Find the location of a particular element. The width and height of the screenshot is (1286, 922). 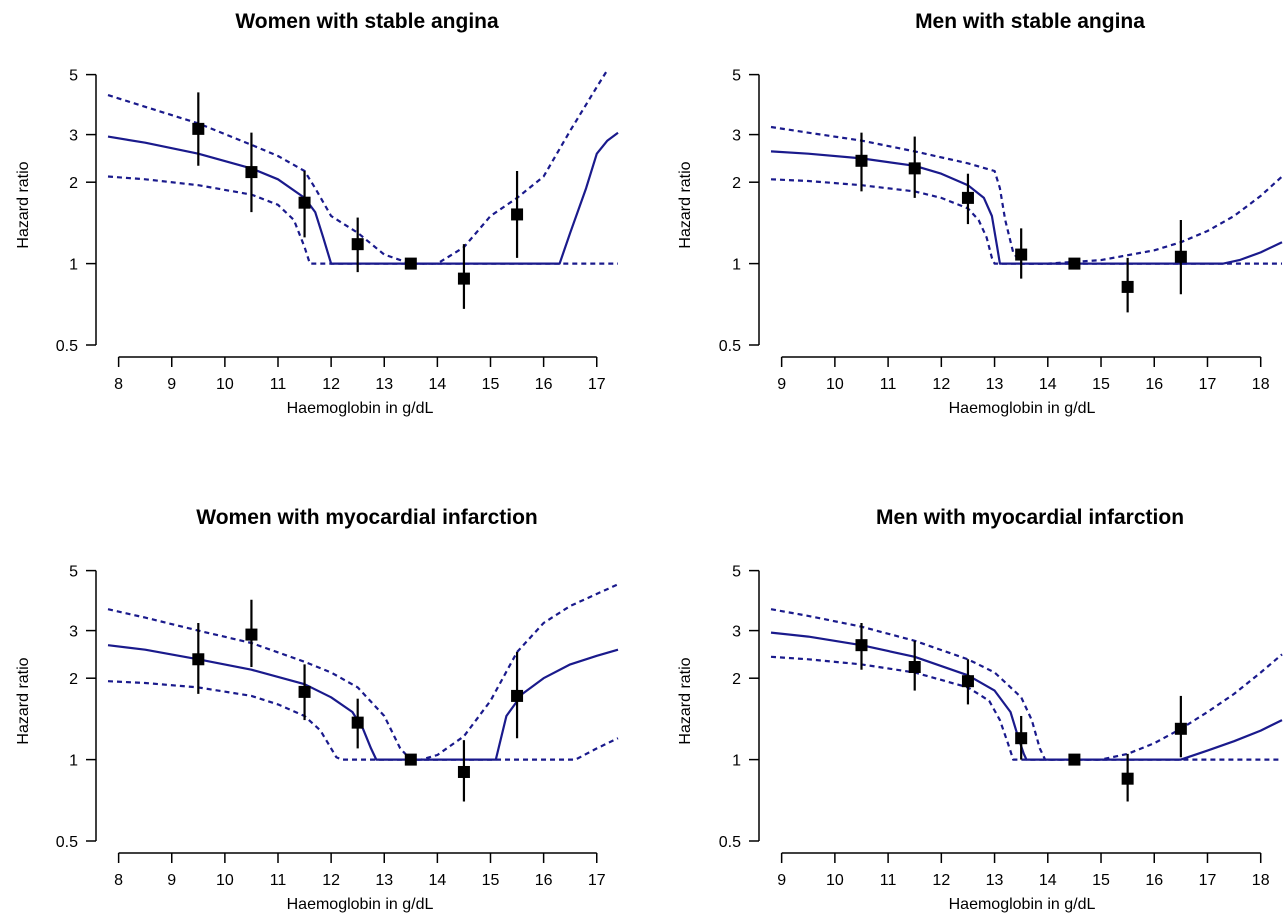

chart-title: Men with stable angina is located at coordinates (1030, 21).